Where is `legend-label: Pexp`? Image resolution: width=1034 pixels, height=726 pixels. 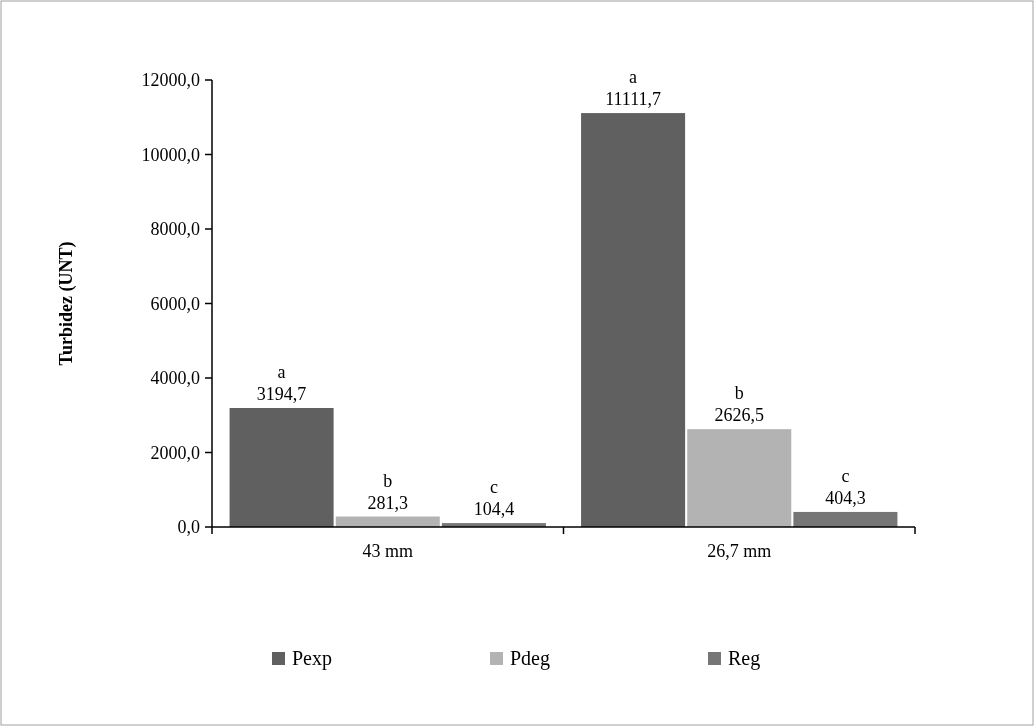 legend-label: Pexp is located at coordinates (312, 658).